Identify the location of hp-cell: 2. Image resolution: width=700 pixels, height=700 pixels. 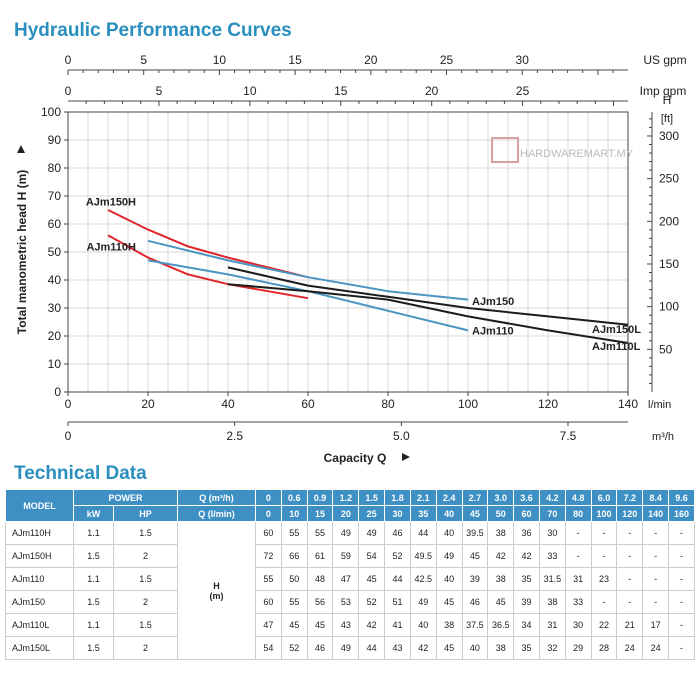
(145, 556).